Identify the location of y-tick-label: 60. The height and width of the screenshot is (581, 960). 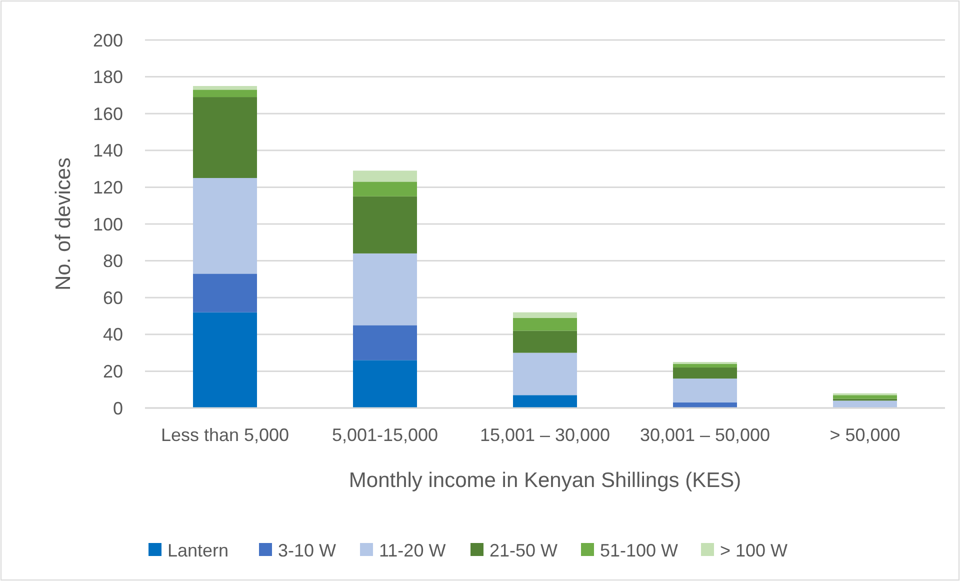
(112, 298).